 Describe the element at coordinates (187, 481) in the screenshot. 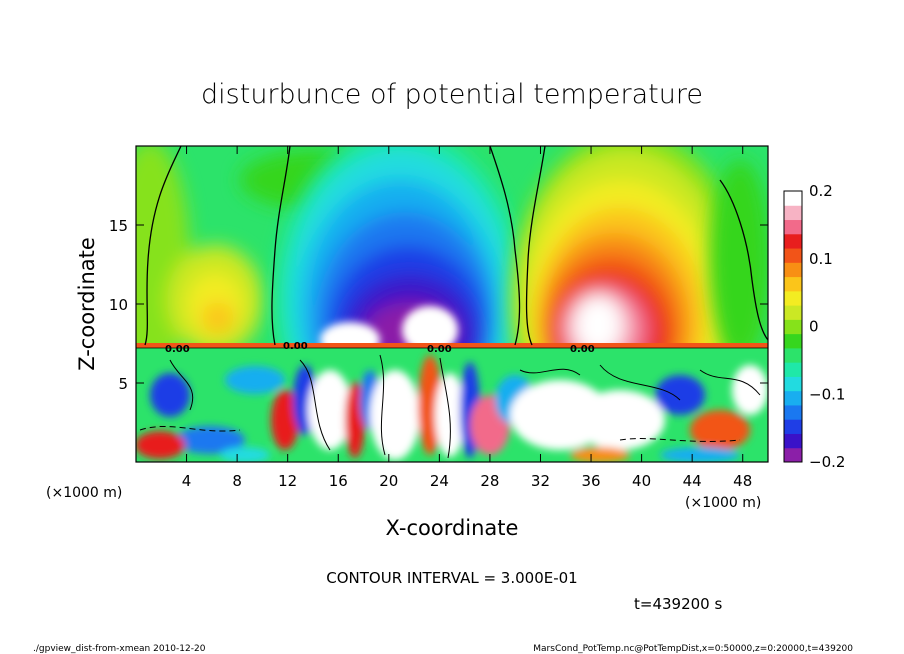

I see `x-tick-label: 4` at that location.